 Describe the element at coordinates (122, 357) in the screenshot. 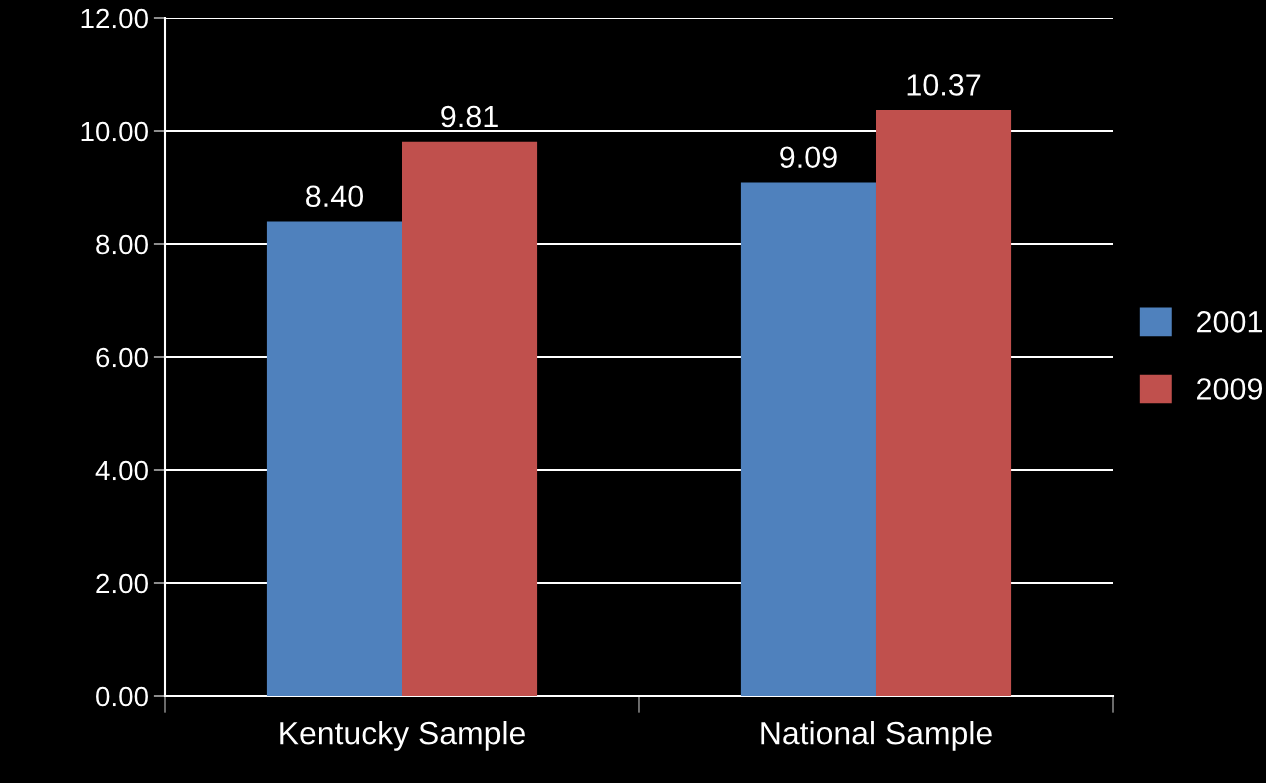

I see `y-tick-label: 6.00` at that location.